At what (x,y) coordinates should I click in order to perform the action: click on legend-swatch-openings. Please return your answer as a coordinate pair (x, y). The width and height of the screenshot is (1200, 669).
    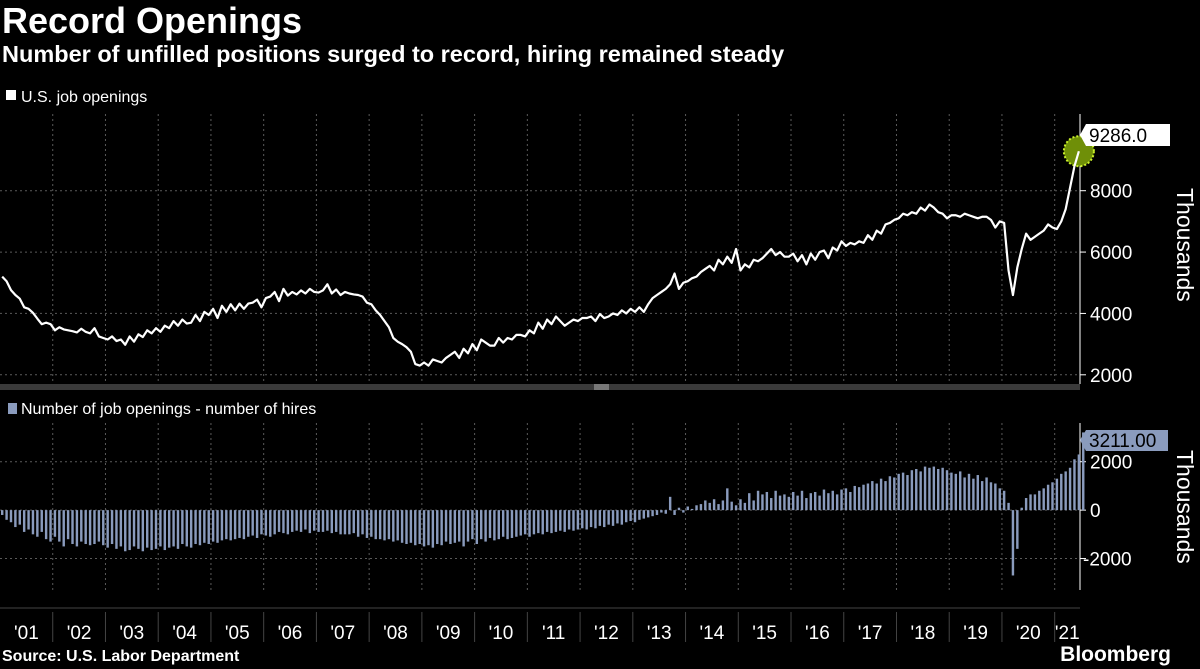
    Looking at the image, I should click on (11, 95).